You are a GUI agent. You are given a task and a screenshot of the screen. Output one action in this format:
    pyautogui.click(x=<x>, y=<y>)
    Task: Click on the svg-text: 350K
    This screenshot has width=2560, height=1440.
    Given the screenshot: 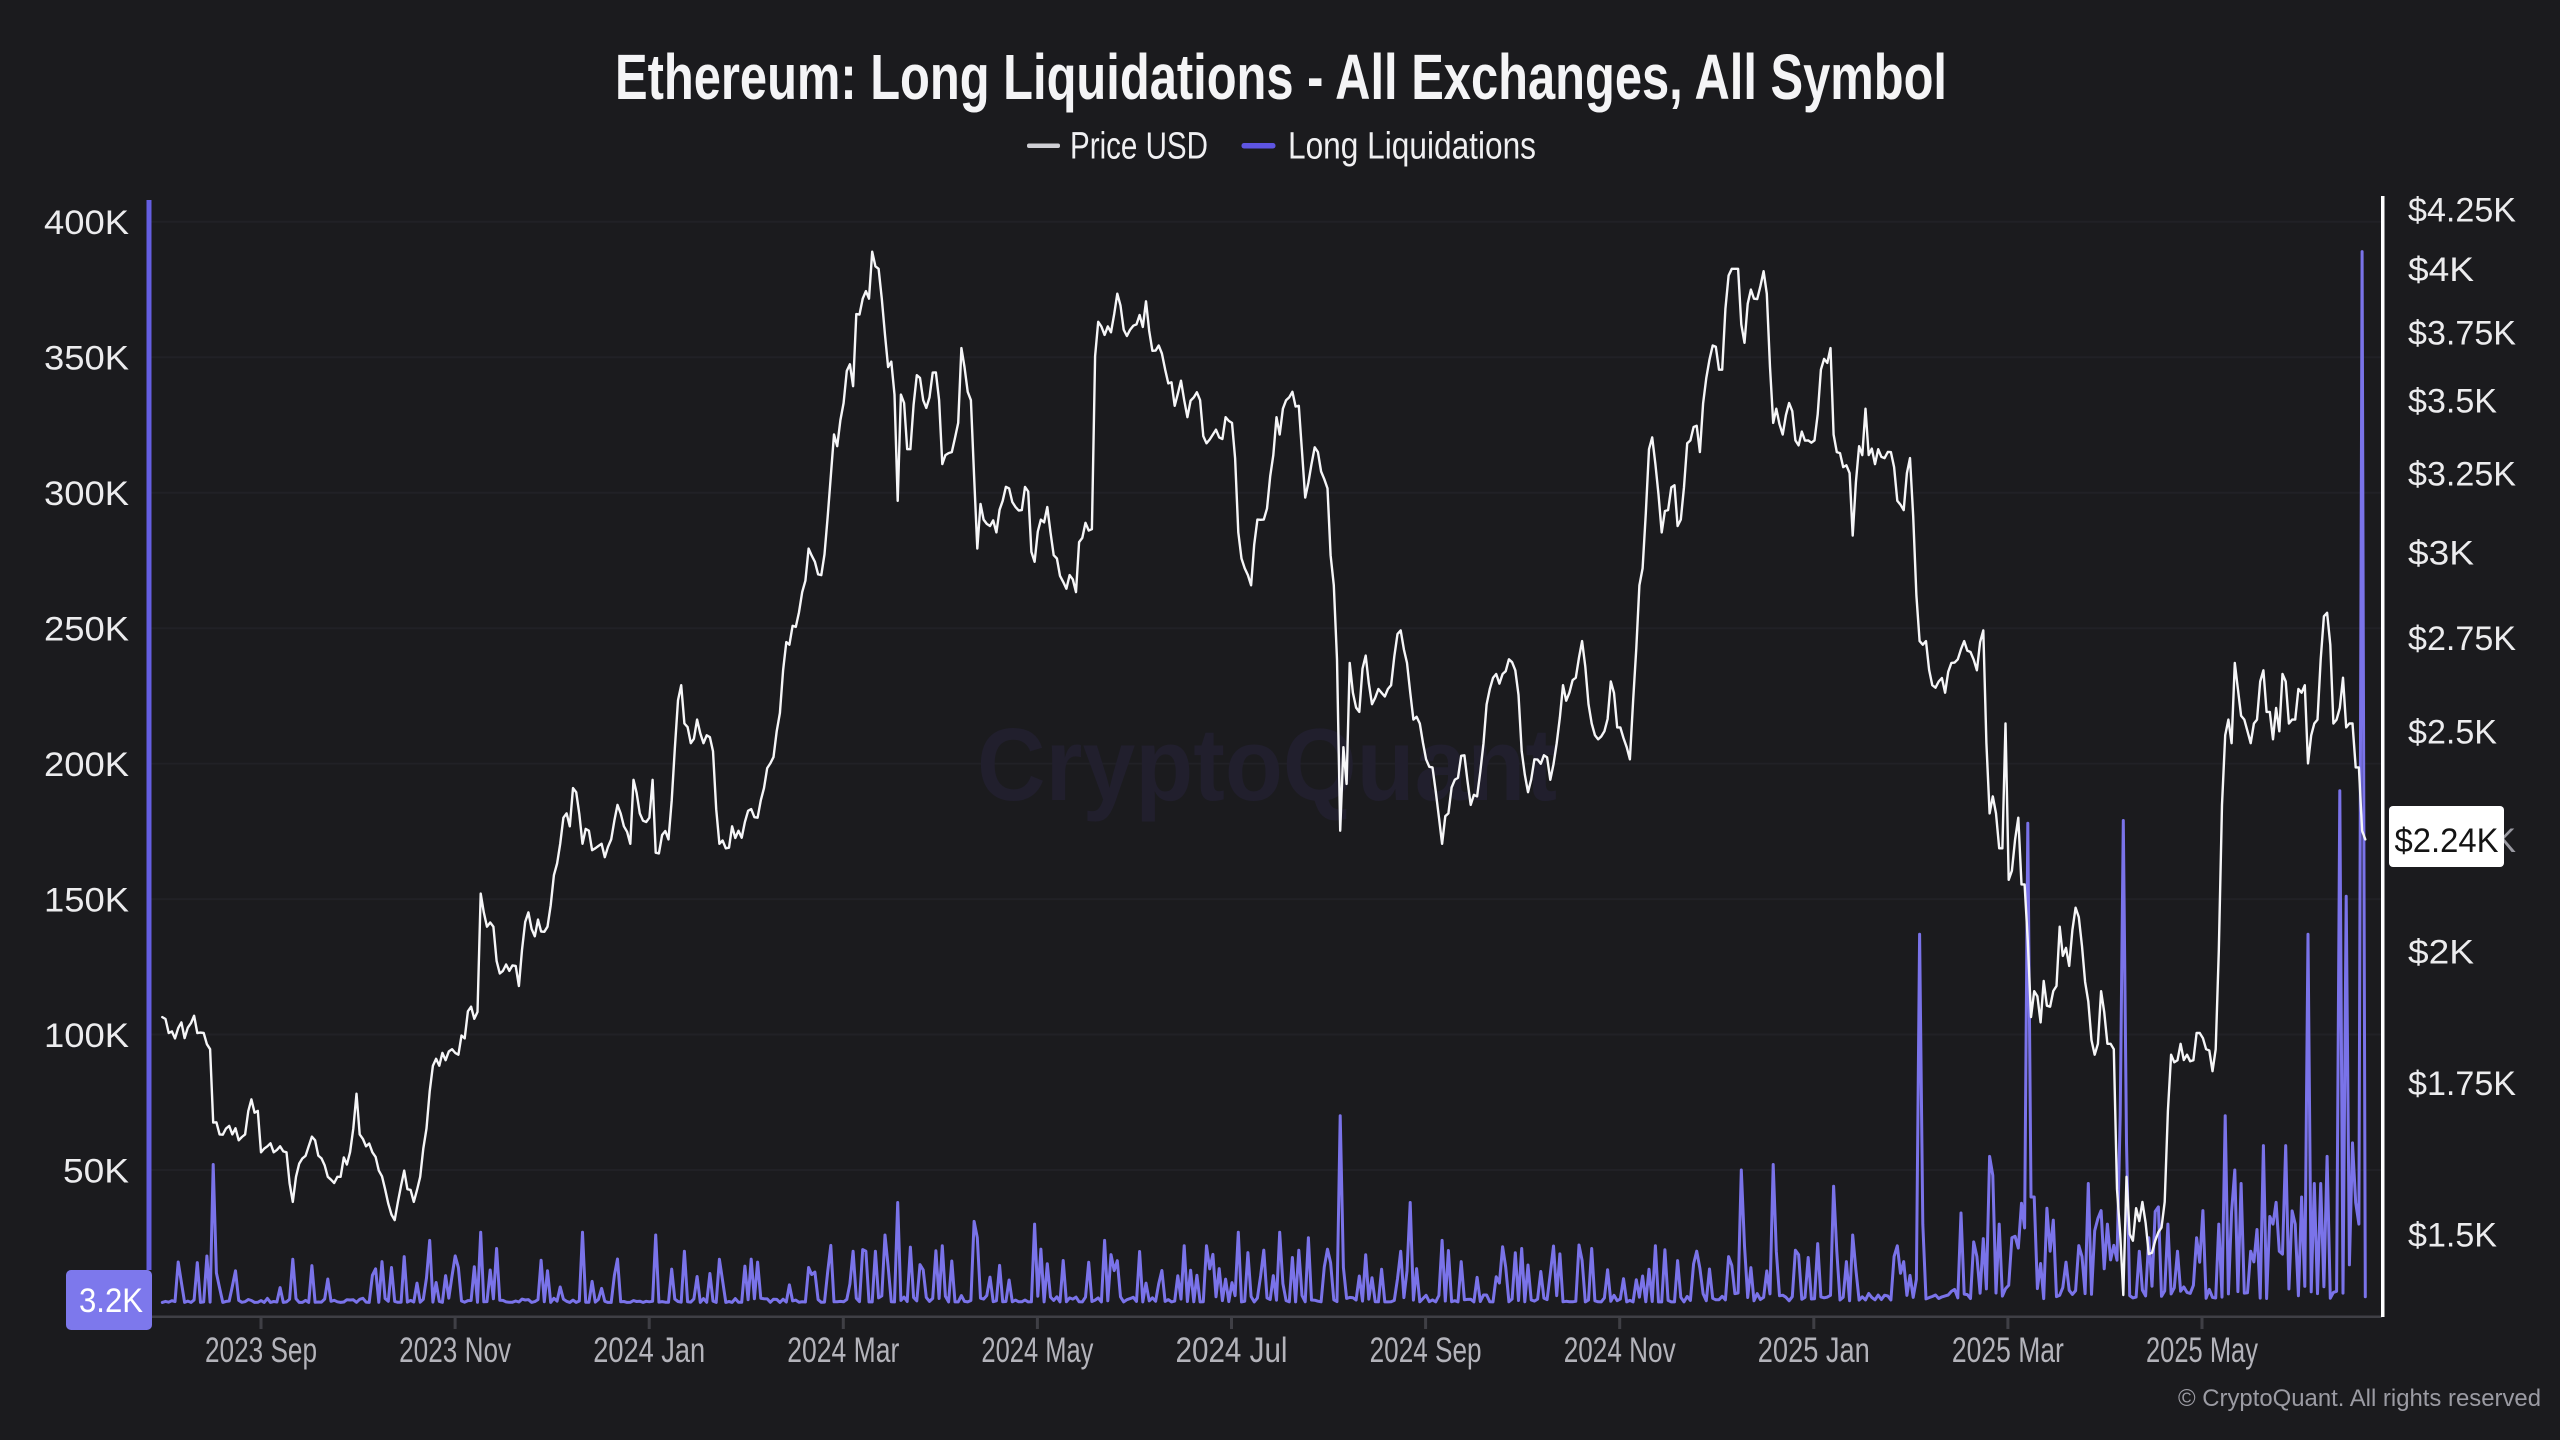 What is the action you would take?
    pyautogui.click(x=86, y=359)
    